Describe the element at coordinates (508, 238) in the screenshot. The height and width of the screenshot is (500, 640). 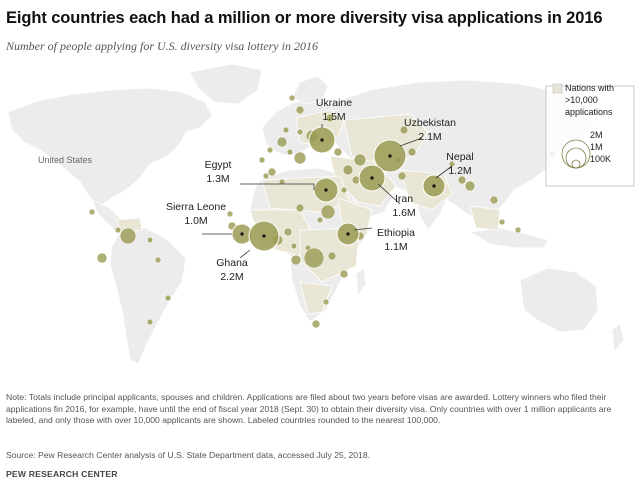
I see `land-indonesia` at that location.